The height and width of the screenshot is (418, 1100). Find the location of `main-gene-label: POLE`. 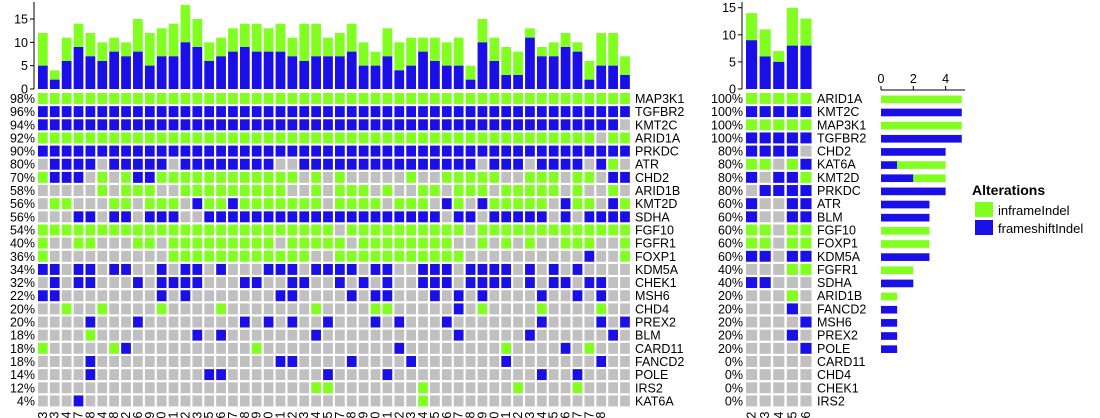

main-gene-label: POLE is located at coordinates (651, 375).